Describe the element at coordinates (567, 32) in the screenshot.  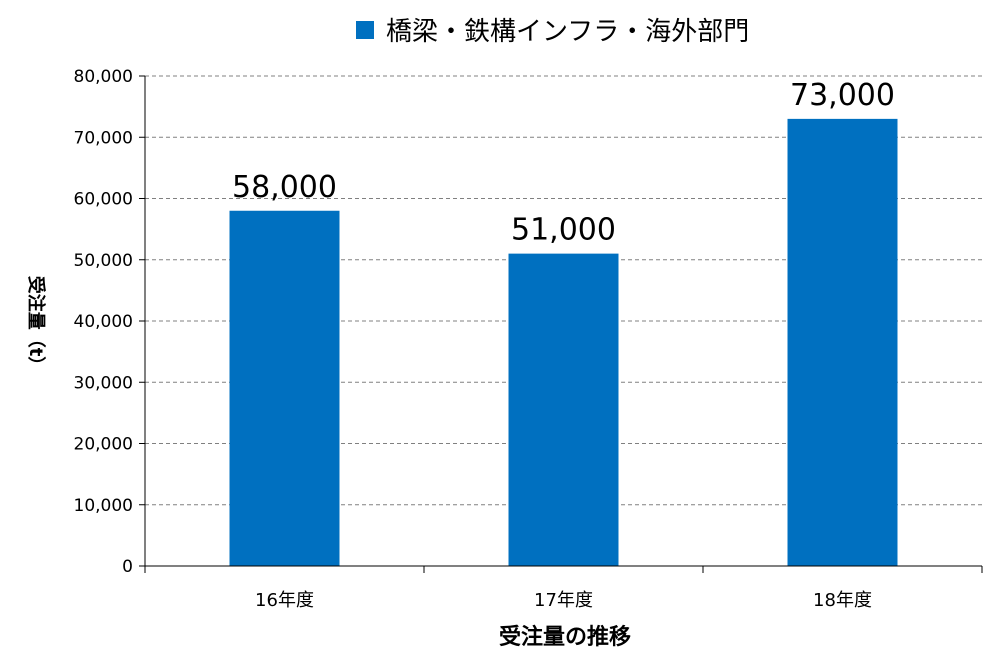
I see `legend-label: 橋梁・鉄構インフラ・海外部門` at that location.